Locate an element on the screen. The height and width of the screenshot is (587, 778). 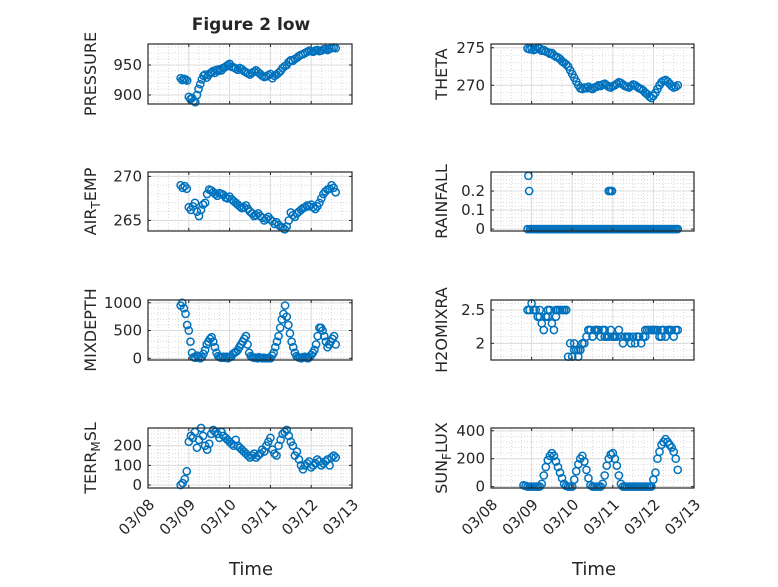
x-tick-label: 03/08 is located at coordinates (136, 517).